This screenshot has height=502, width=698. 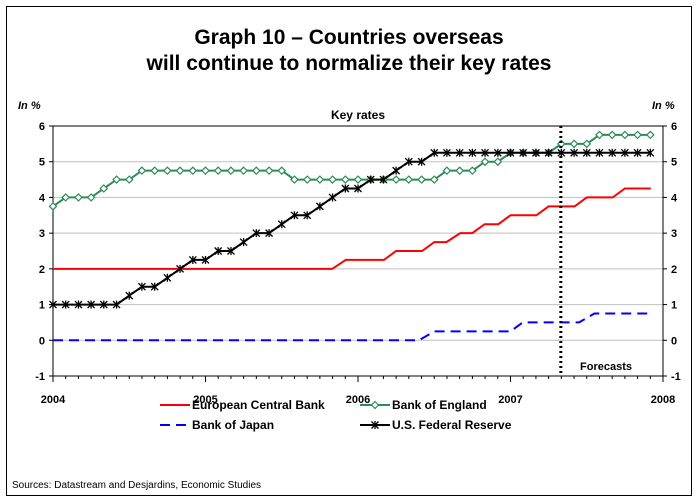 I want to click on y-tick-label: 1, so click(x=42, y=306).